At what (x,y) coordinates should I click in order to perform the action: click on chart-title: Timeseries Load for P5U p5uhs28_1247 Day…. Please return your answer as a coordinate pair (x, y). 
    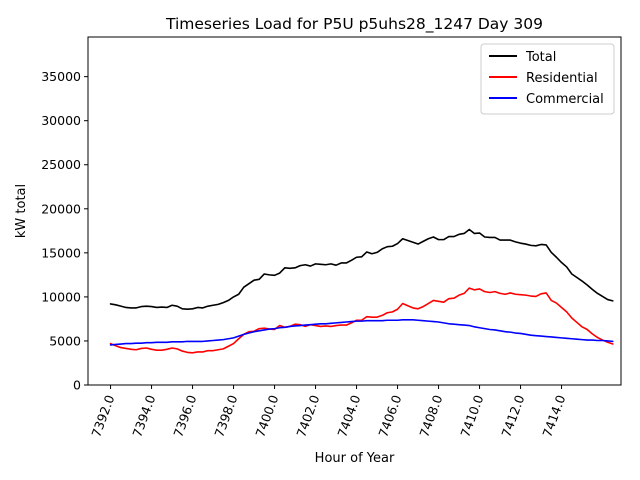
    Looking at the image, I should click on (354, 24).